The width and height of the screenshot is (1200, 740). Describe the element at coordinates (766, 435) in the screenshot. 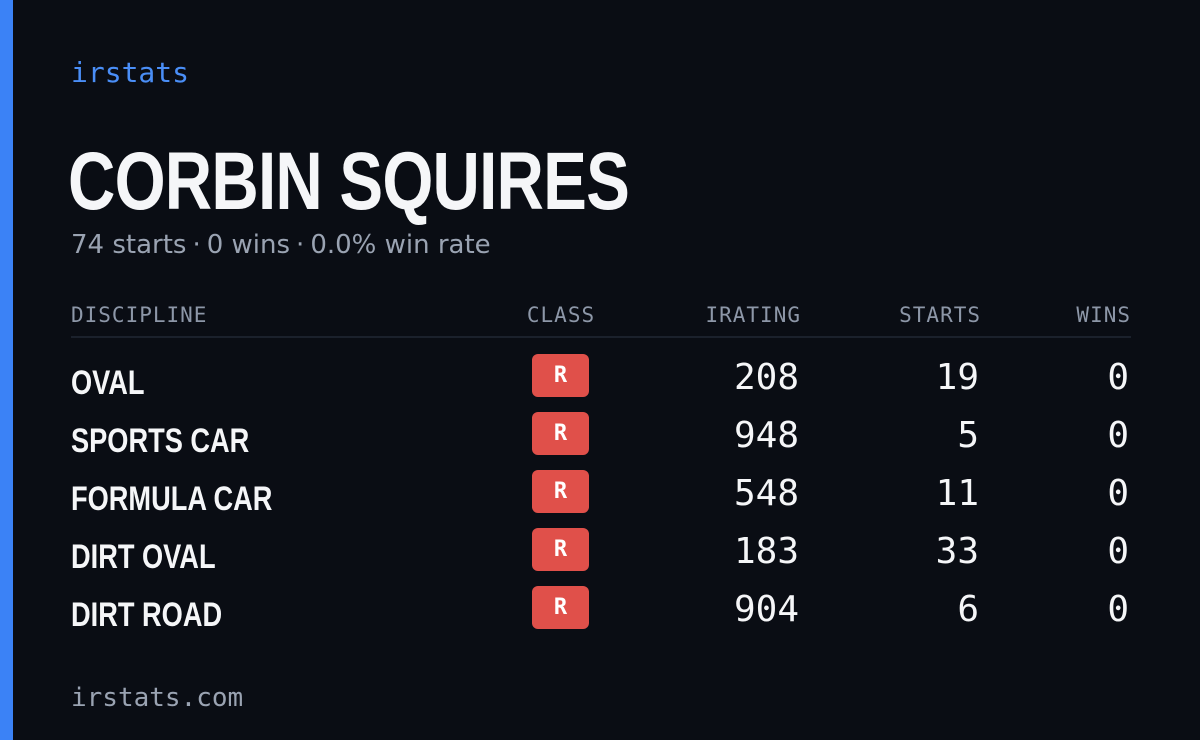

I see `irating-value: 948` at that location.